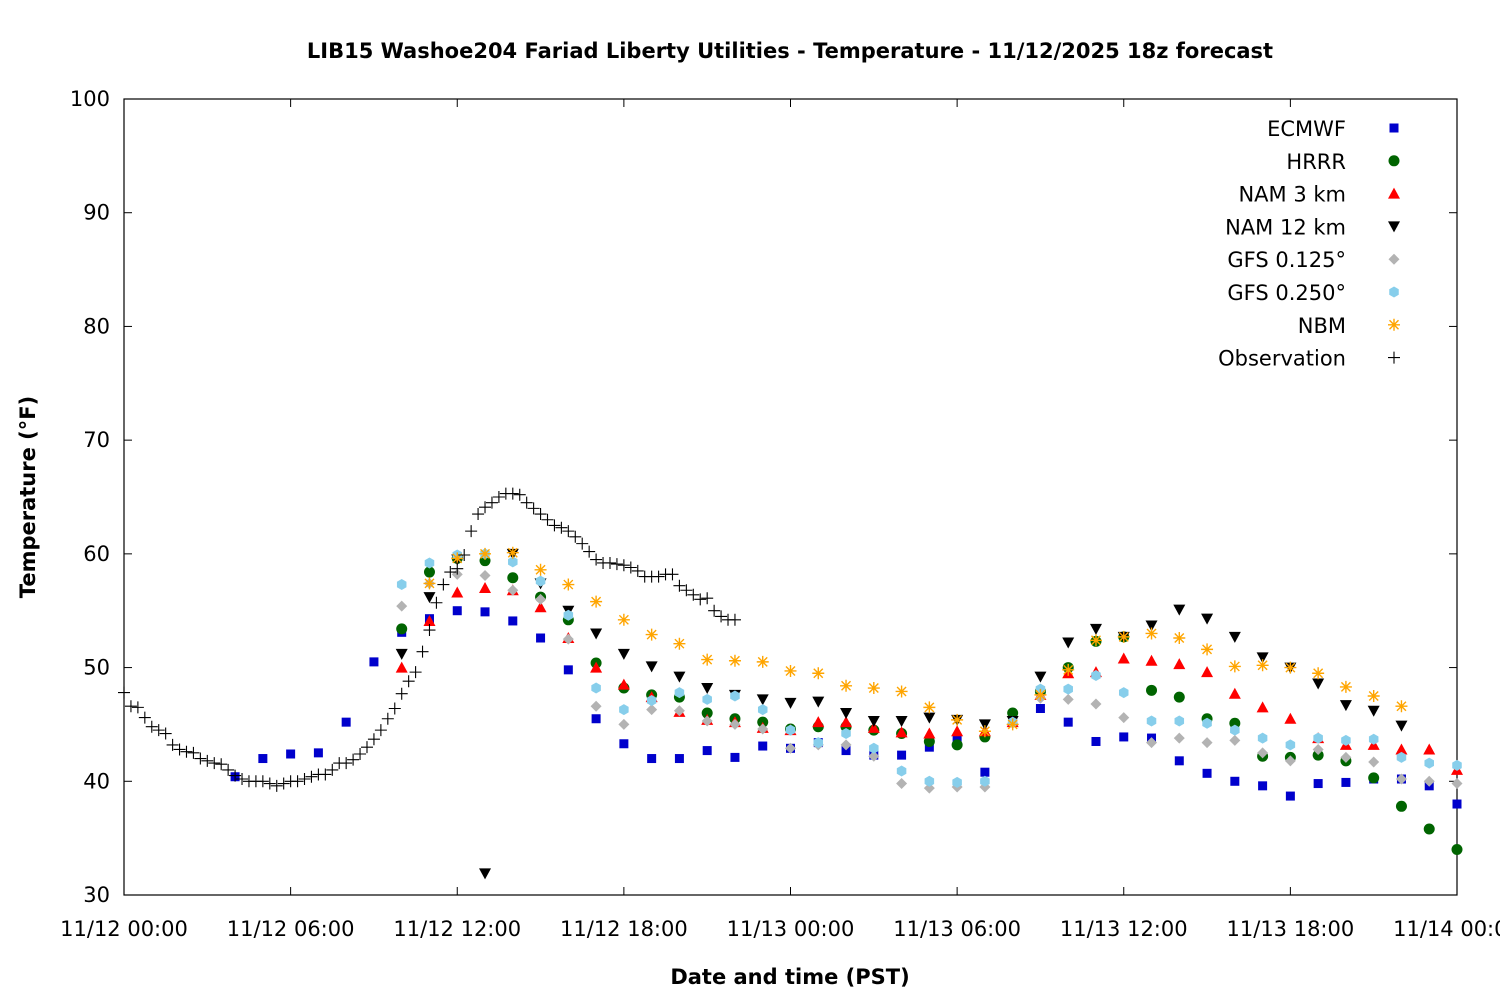 Image resolution: width=1500 pixels, height=1000 pixels. What do you see at coordinates (457, 929) in the screenshot?
I see `x-tick-label: 11/12 12:00` at bounding box center [457, 929].